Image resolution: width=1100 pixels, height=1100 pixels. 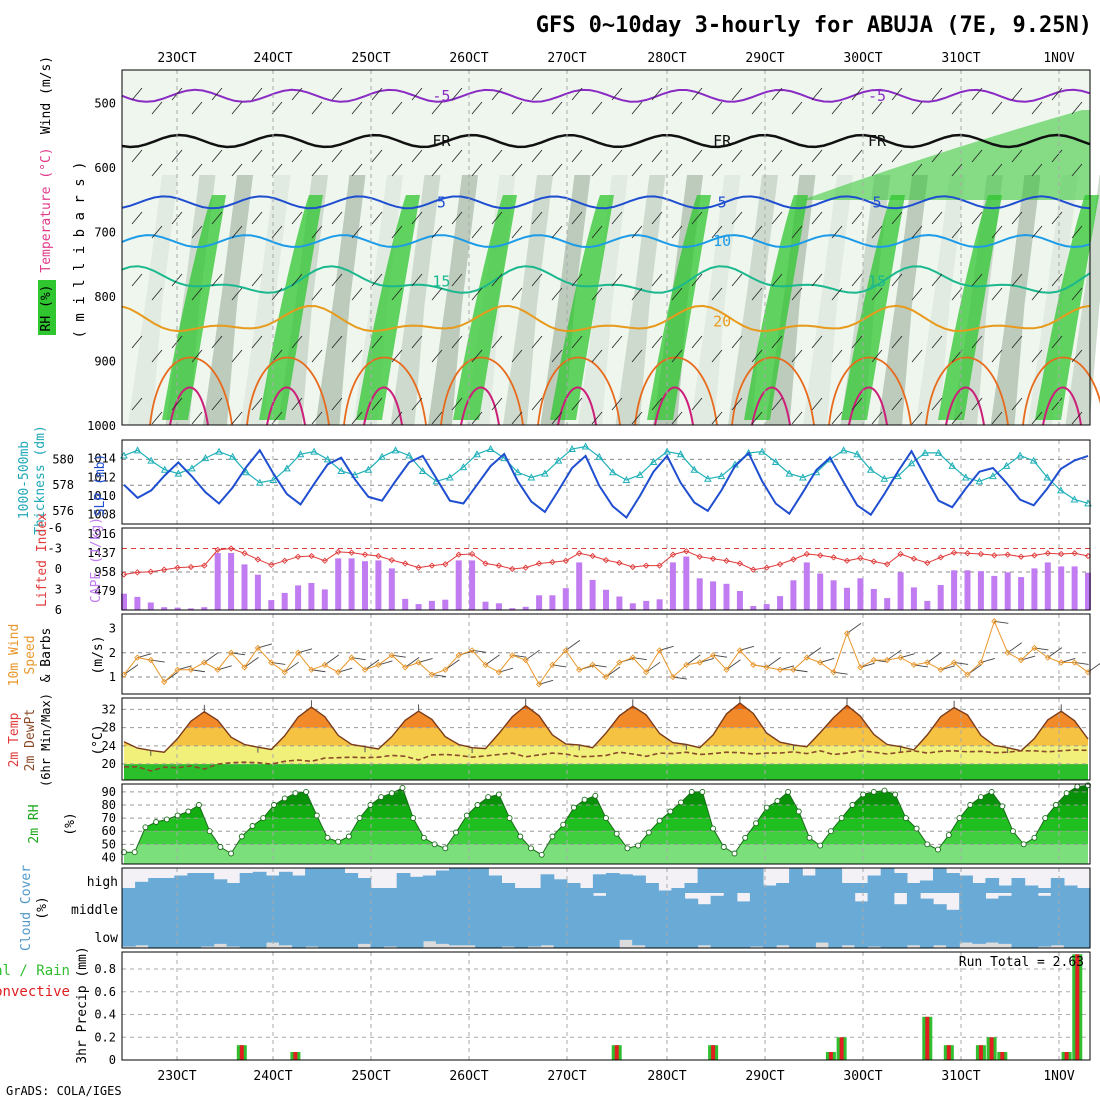 I want to click on date-tick-label: 27OCT, so click(x=566, y=58).